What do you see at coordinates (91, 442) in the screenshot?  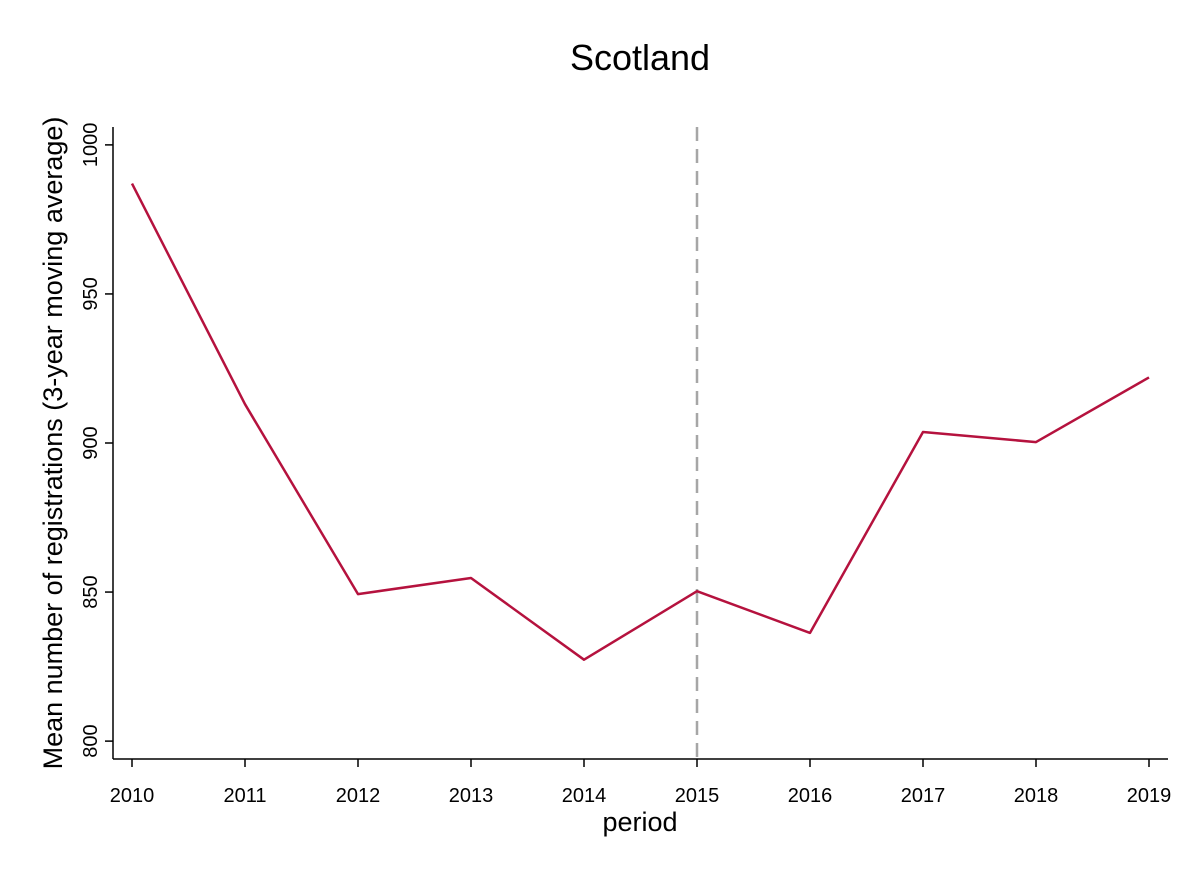 I see `y-tick-label: 900` at bounding box center [91, 442].